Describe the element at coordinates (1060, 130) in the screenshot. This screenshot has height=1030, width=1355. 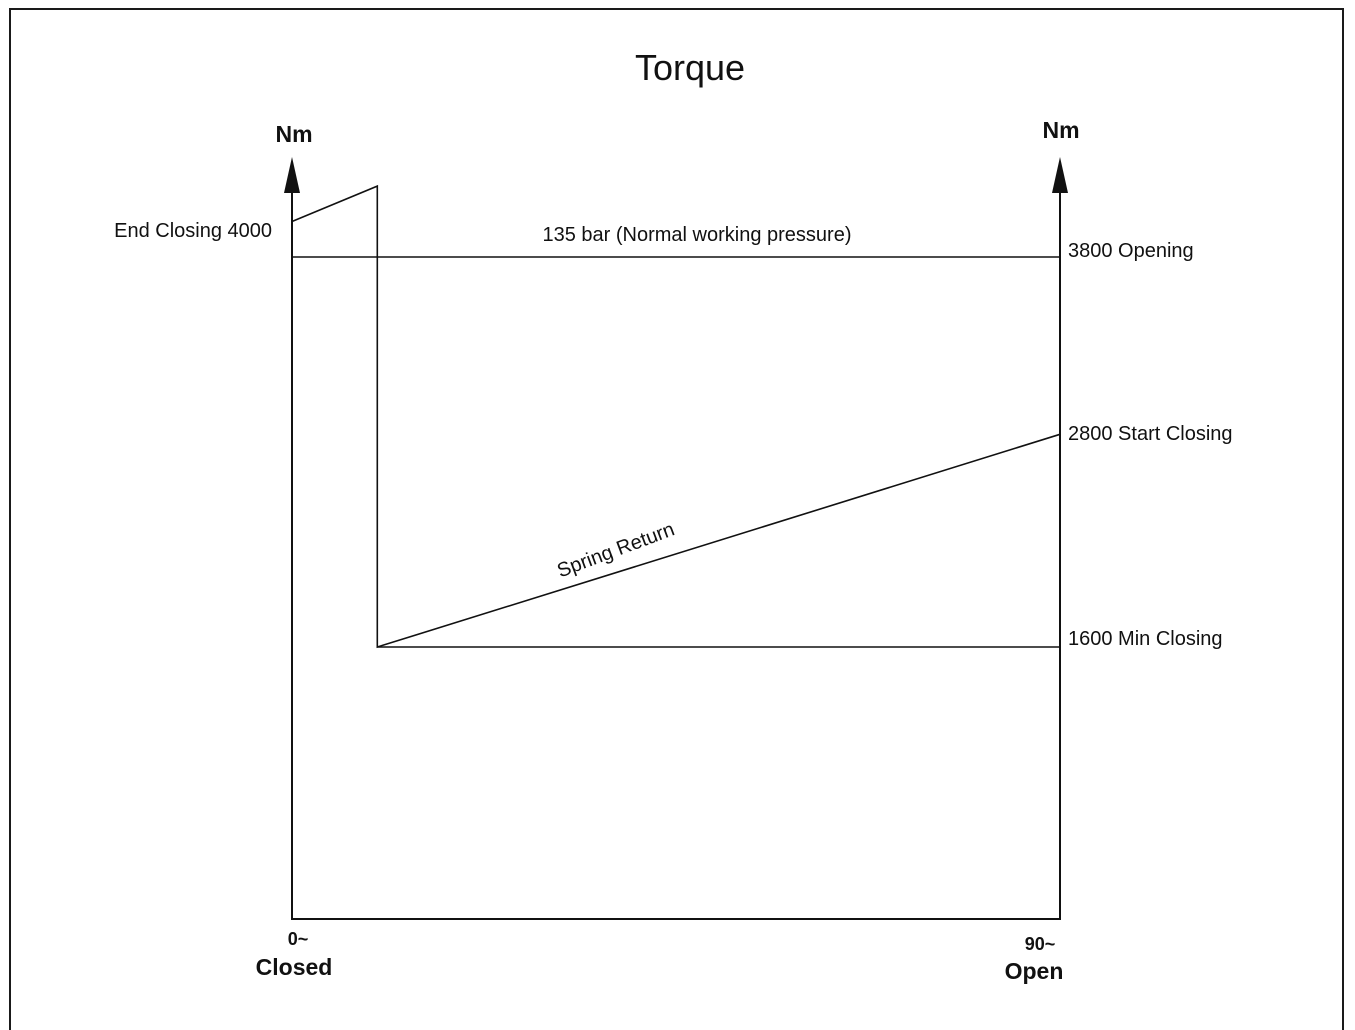
I see `right-y-axis-unit: Nm` at that location.